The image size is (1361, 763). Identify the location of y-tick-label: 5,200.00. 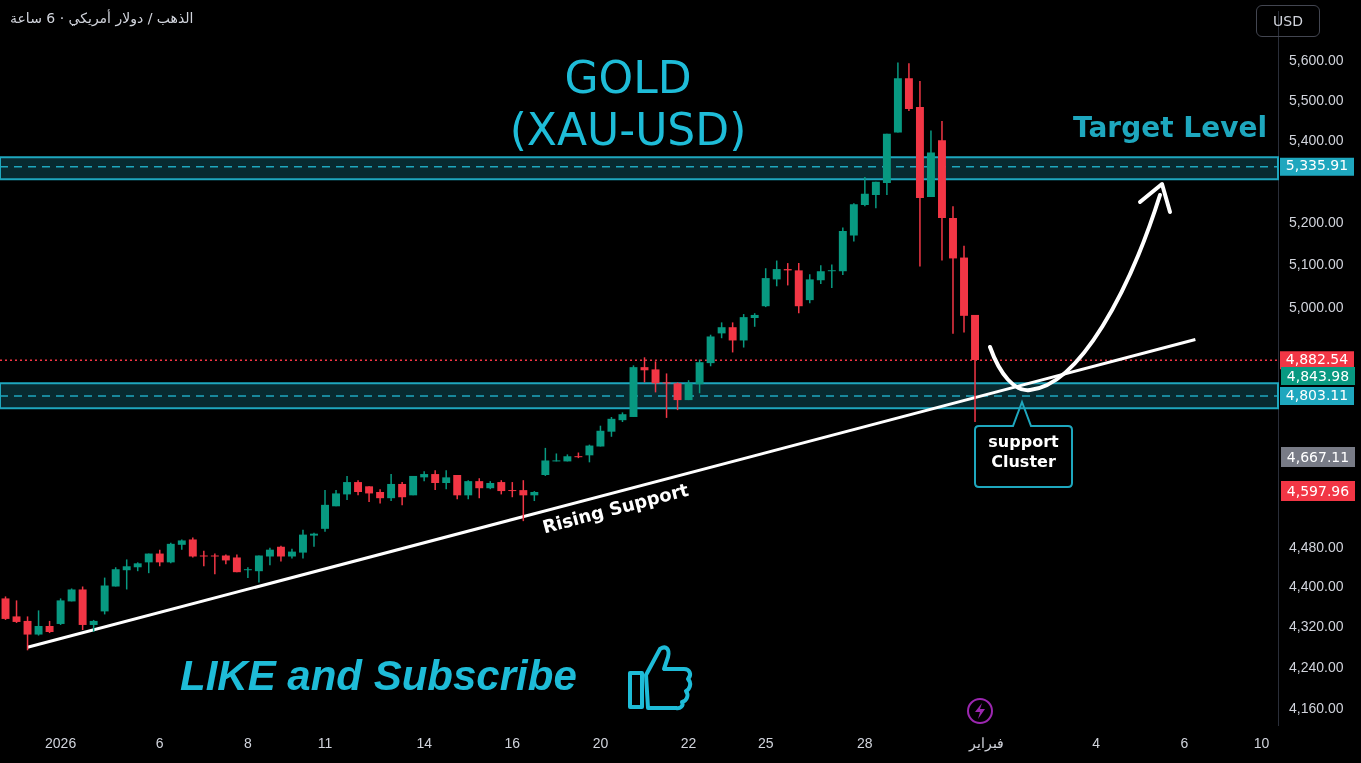
(1316, 221).